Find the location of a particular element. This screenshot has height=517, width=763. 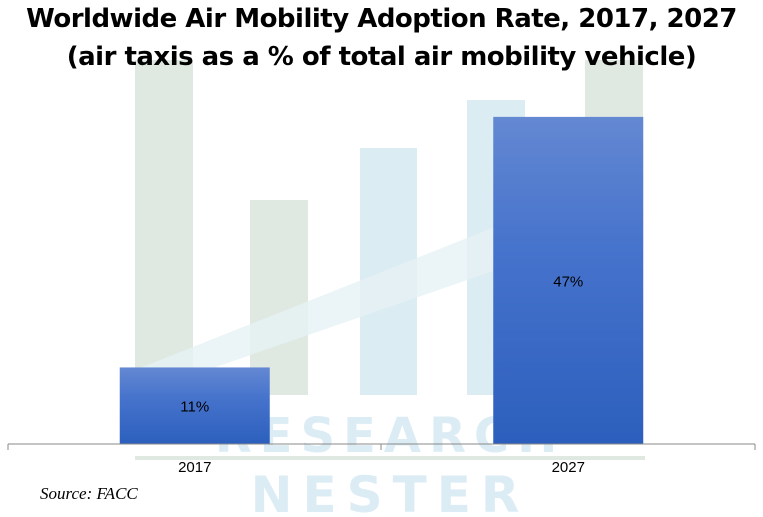

watermark-text-2: NESTER is located at coordinates (390, 491).